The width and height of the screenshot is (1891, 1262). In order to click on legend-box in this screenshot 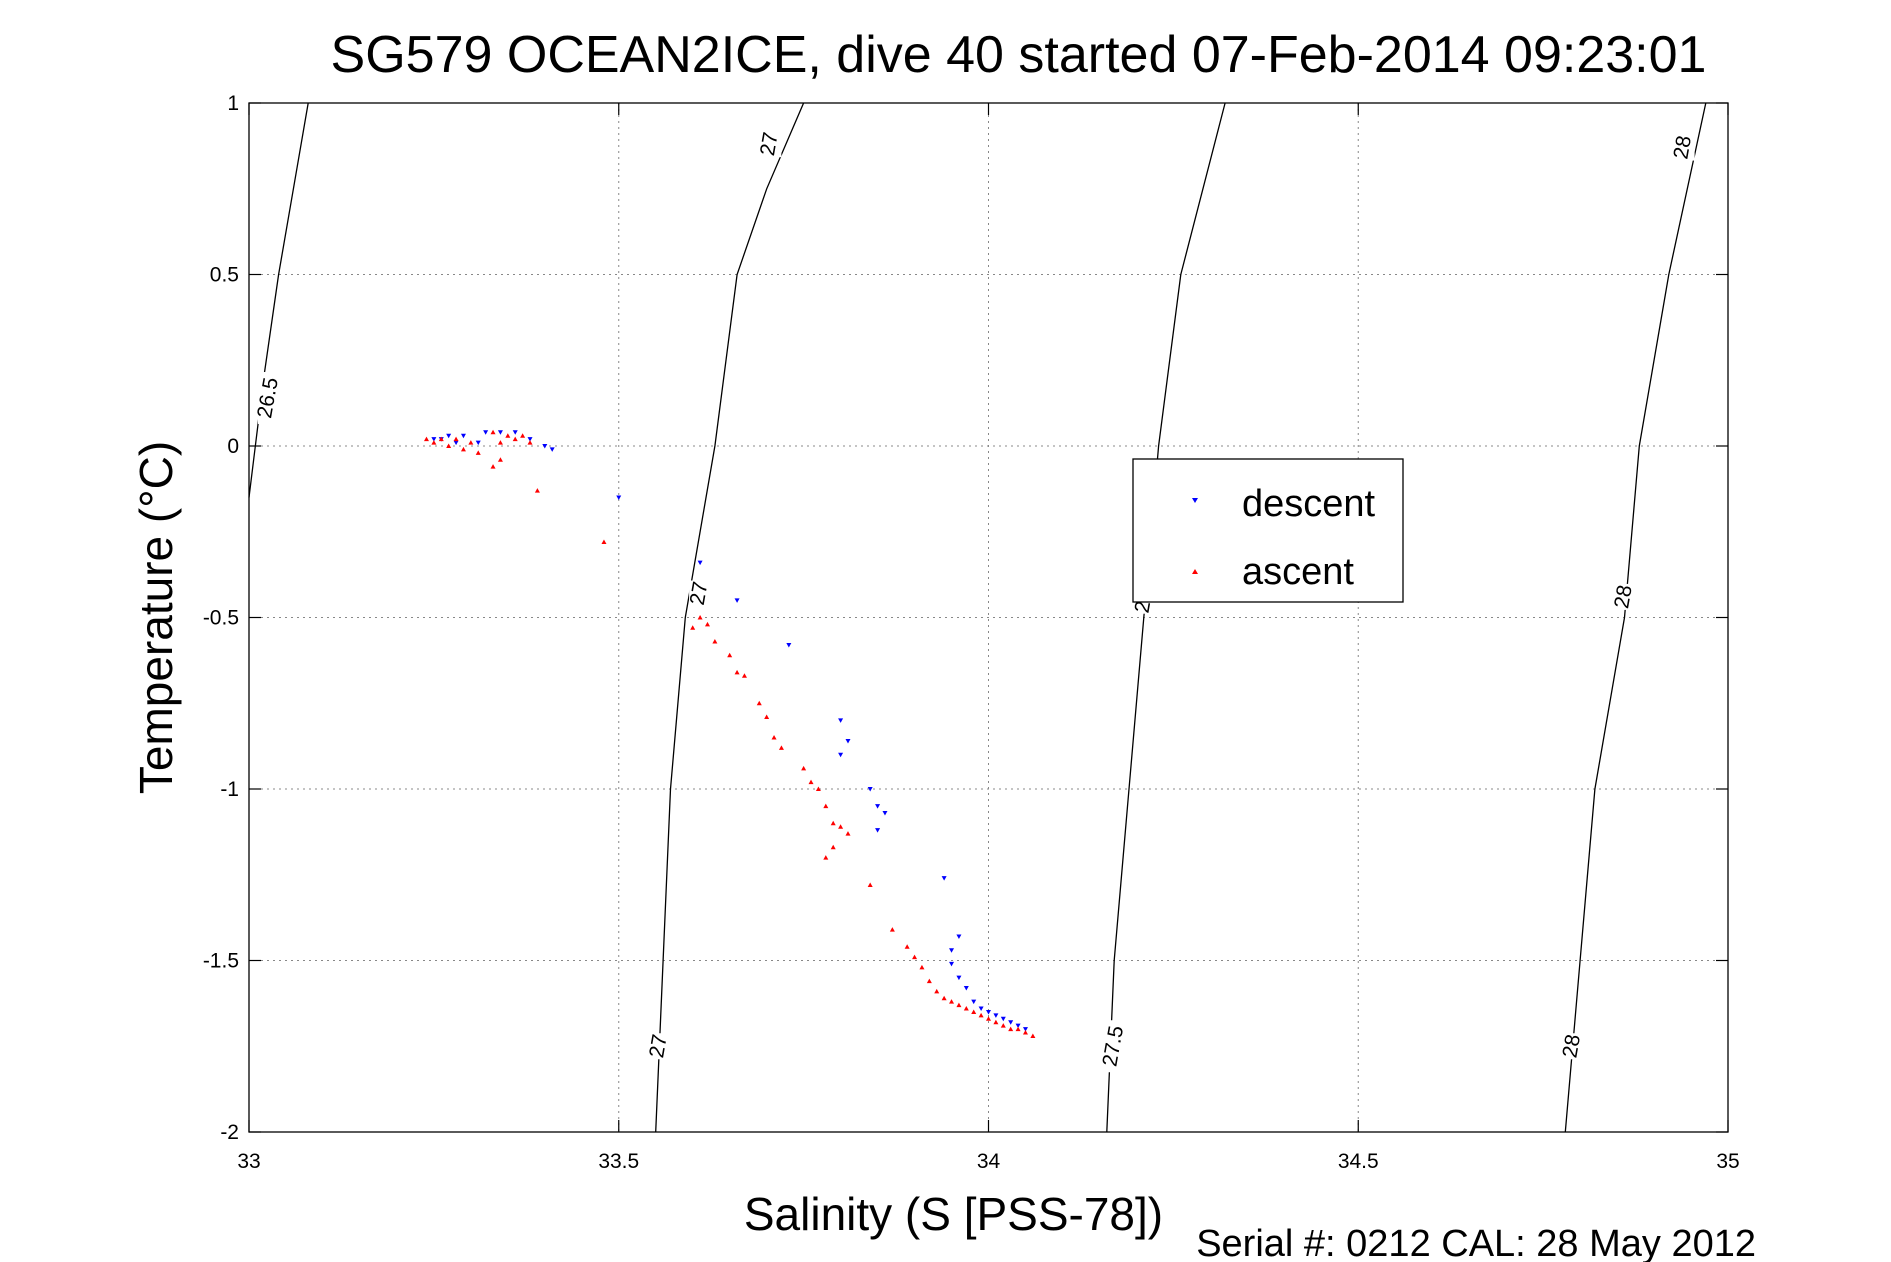, I will do `click(1268, 530)`.